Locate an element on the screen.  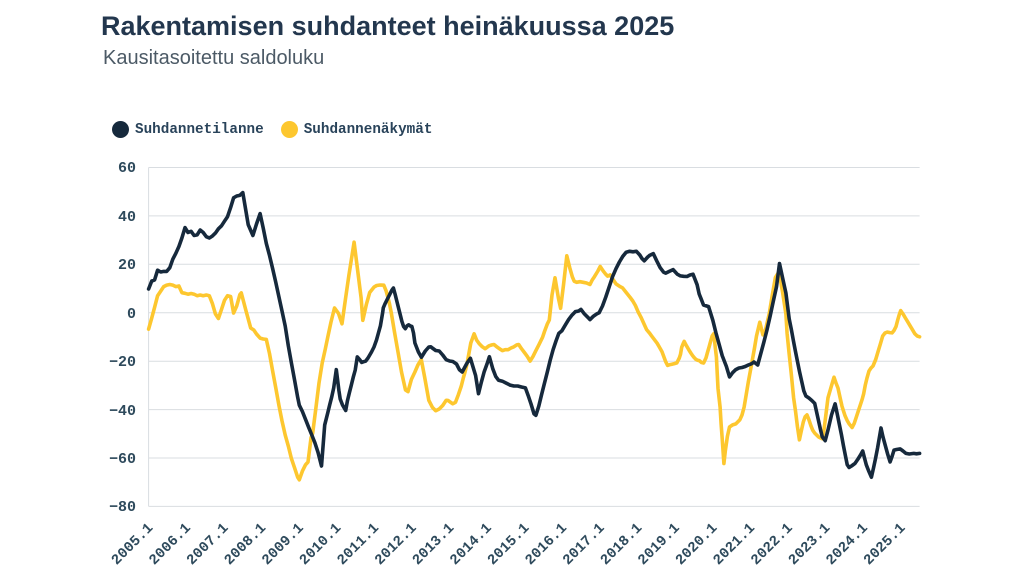
svg-text: −80 is located at coordinates (122, 507).